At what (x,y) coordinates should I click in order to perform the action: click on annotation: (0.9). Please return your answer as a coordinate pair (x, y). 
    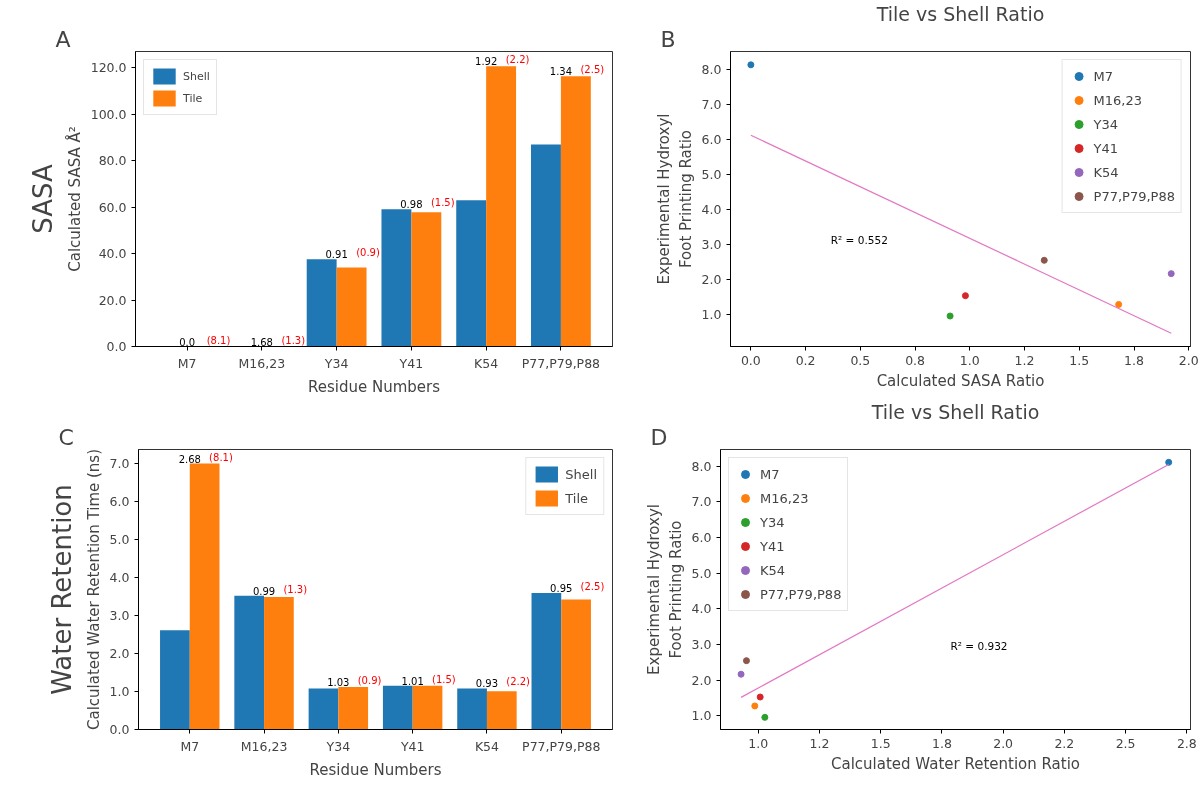
    Looking at the image, I should click on (369, 680).